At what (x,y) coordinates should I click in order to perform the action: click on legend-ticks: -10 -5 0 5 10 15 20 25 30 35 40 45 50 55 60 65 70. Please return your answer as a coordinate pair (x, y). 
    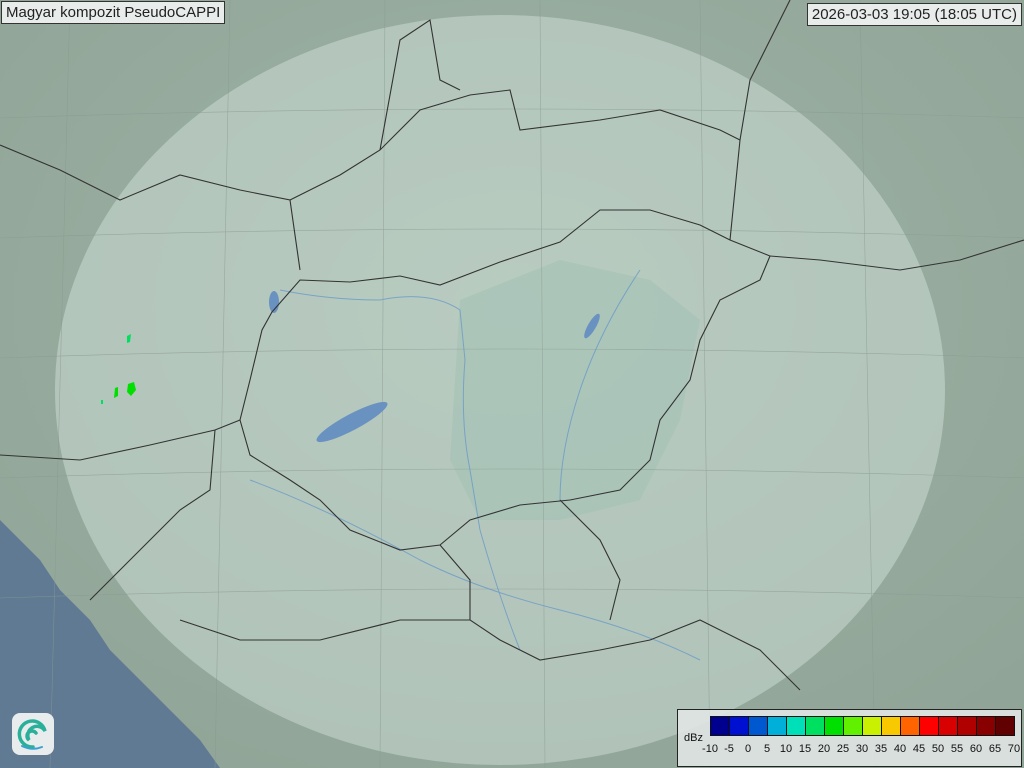
    Looking at the image, I should click on (862, 750).